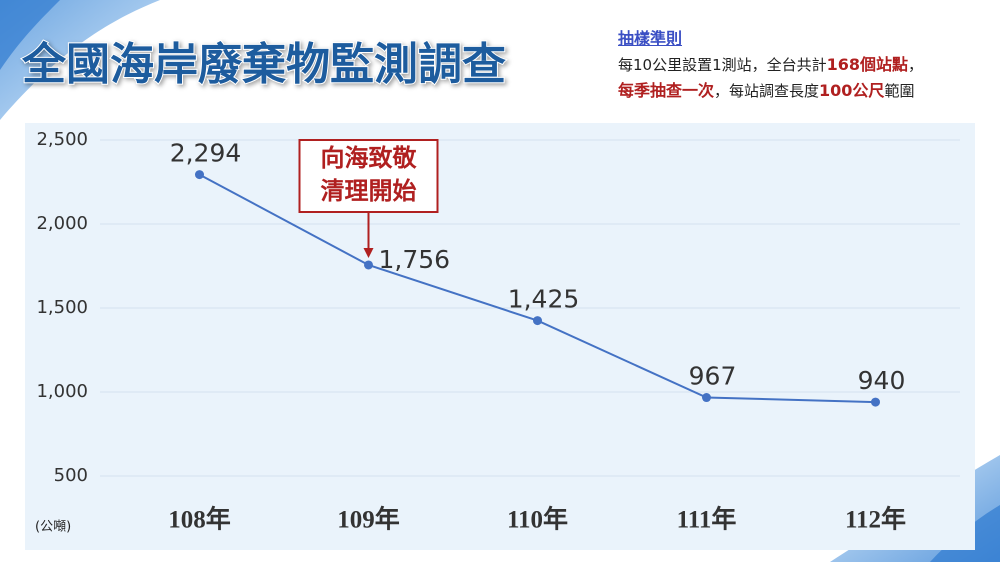  Describe the element at coordinates (199, 519) in the screenshot. I see `x-tick-label: 108年` at that location.